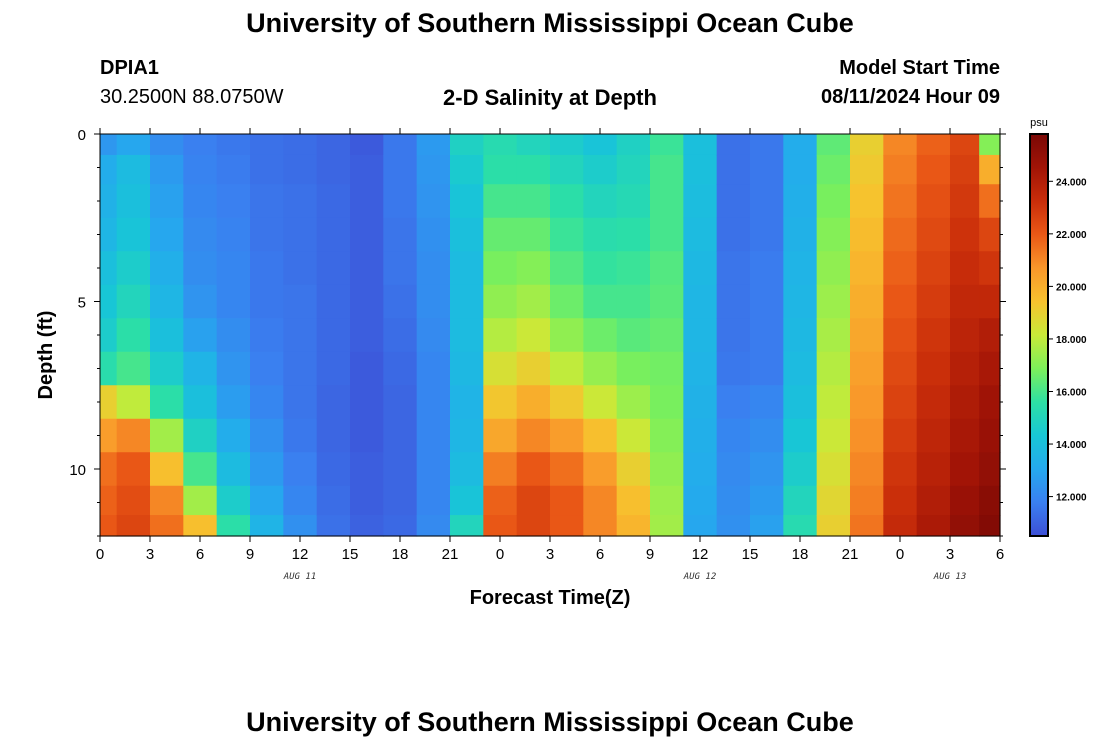  I want to click on x-tick-label: 0, so click(900, 554).